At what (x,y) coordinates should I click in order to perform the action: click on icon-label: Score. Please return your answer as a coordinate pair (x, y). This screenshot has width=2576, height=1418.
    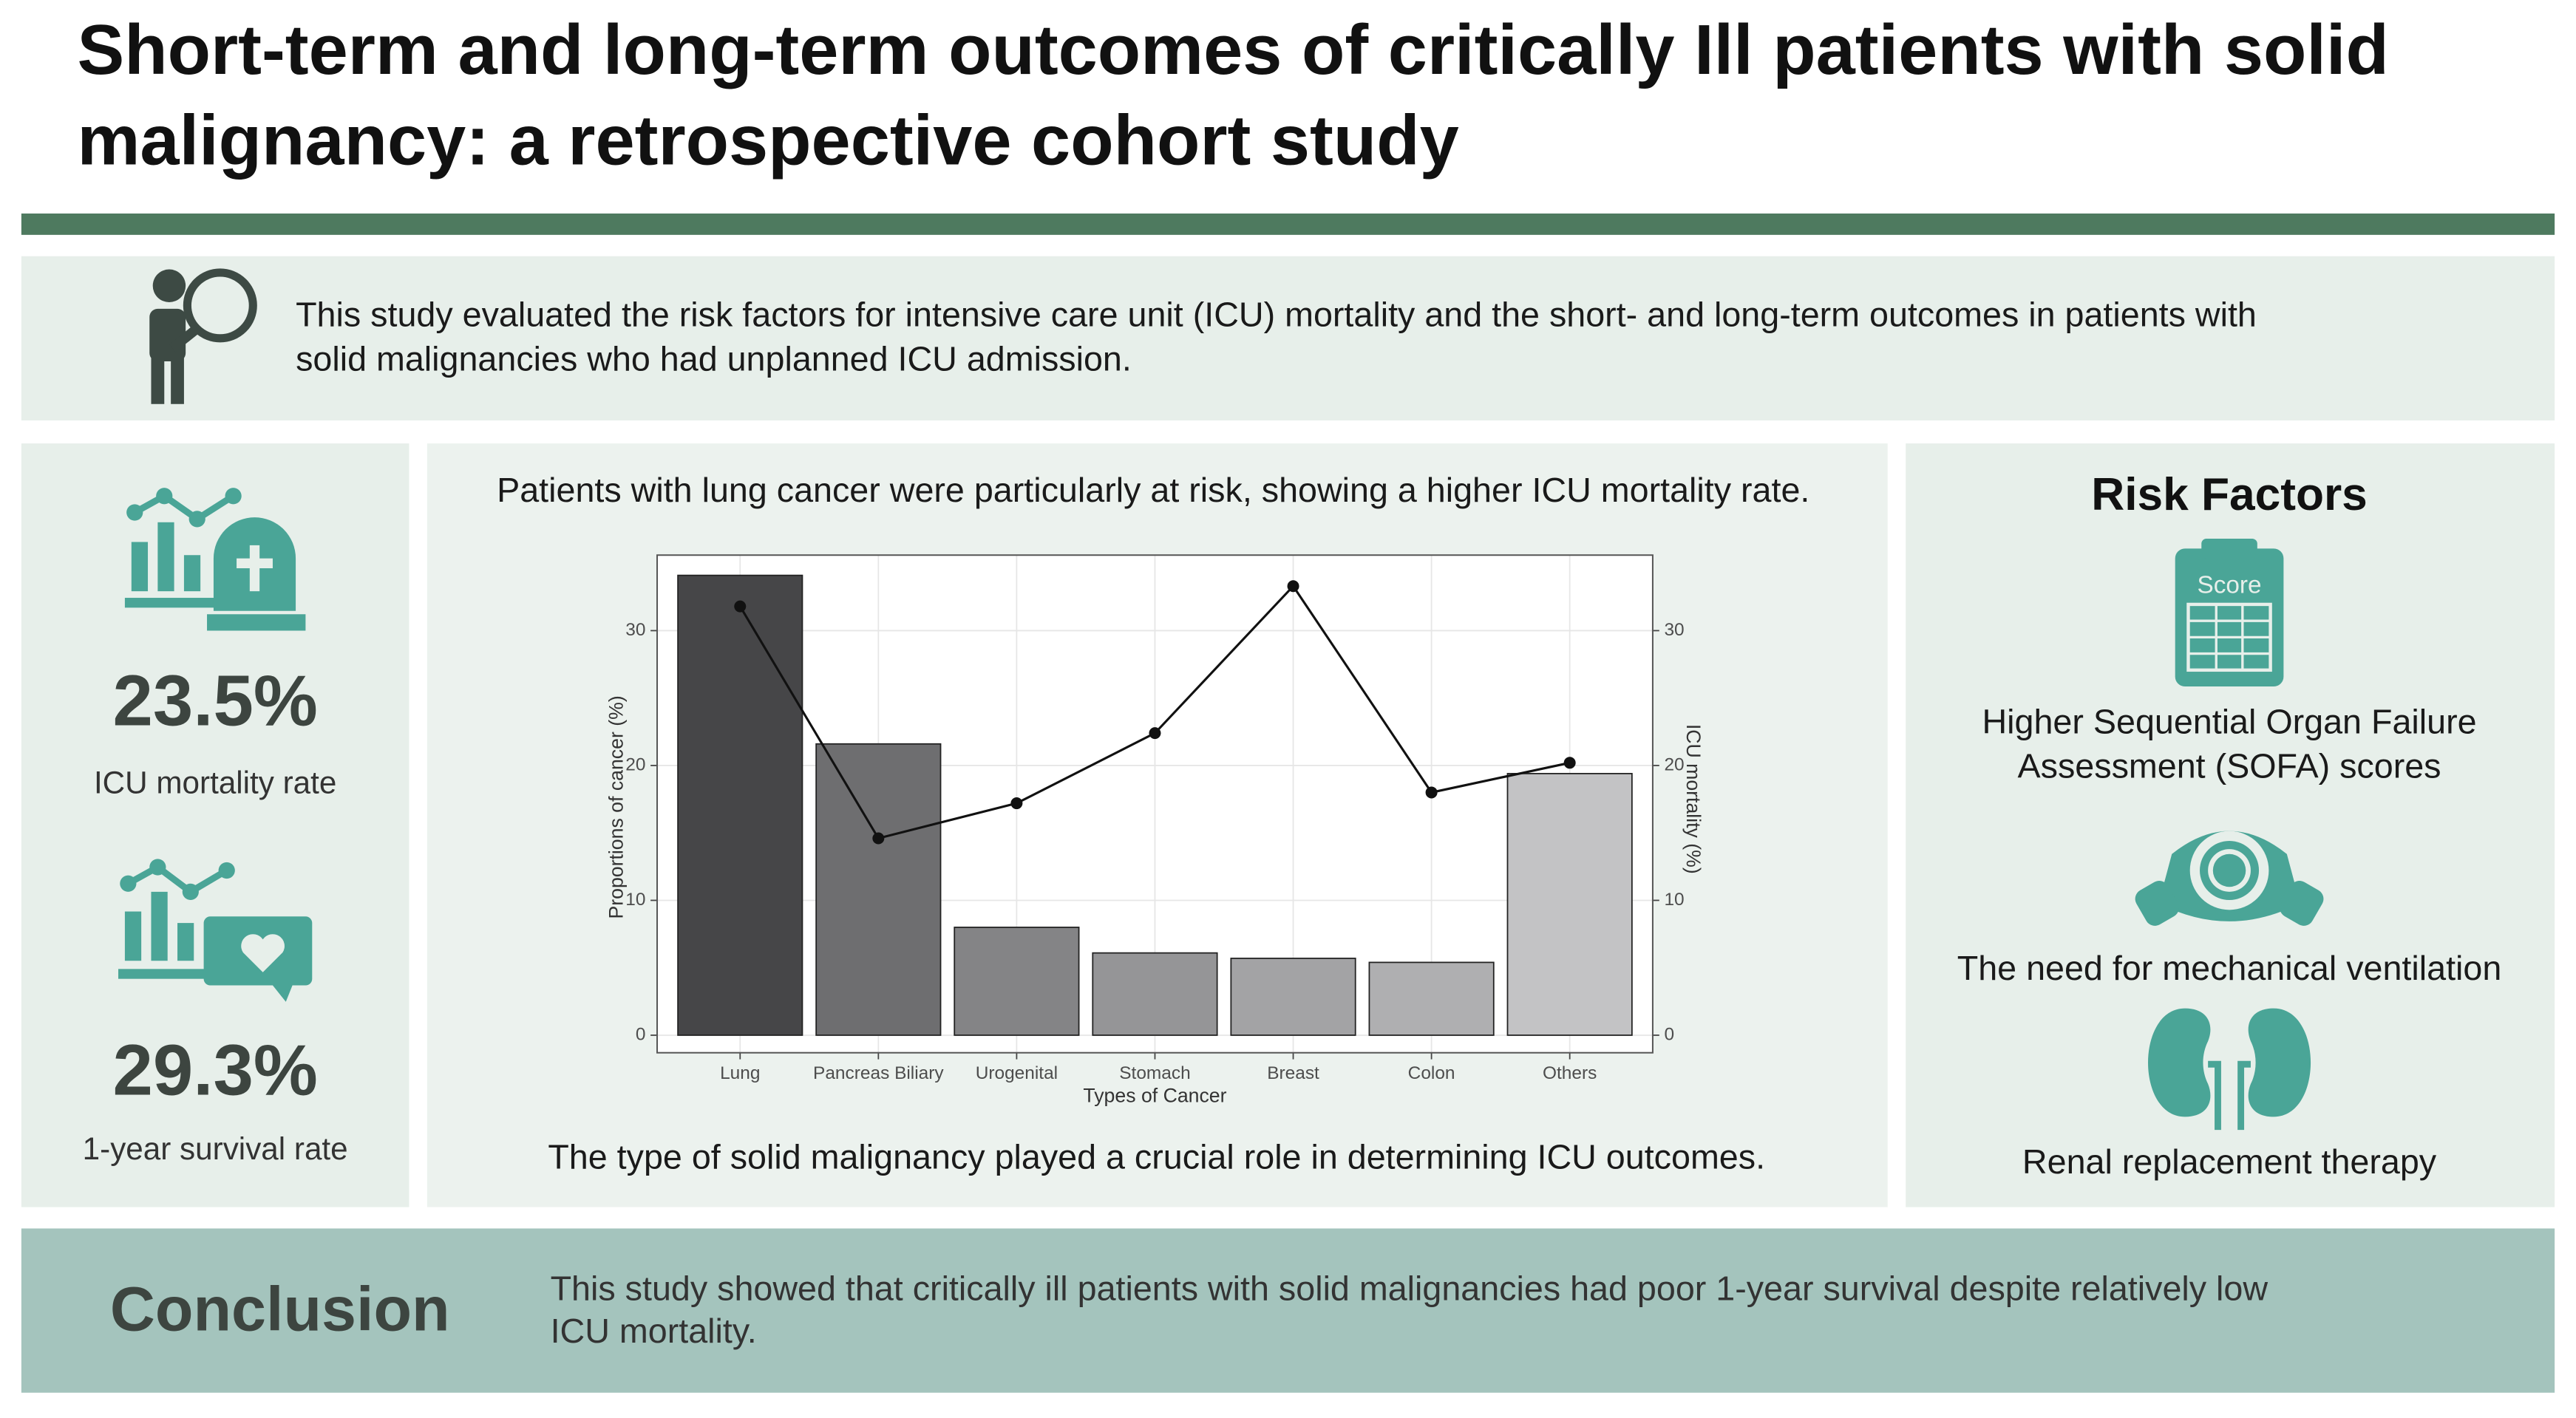
    Looking at the image, I should click on (2229, 585).